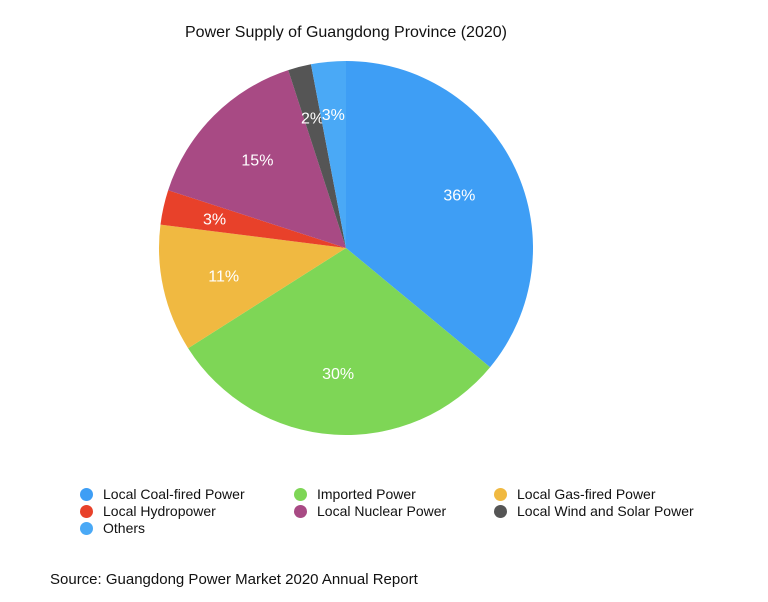  What do you see at coordinates (174, 494) in the screenshot?
I see `legend-label: Local Coal-fired Power` at bounding box center [174, 494].